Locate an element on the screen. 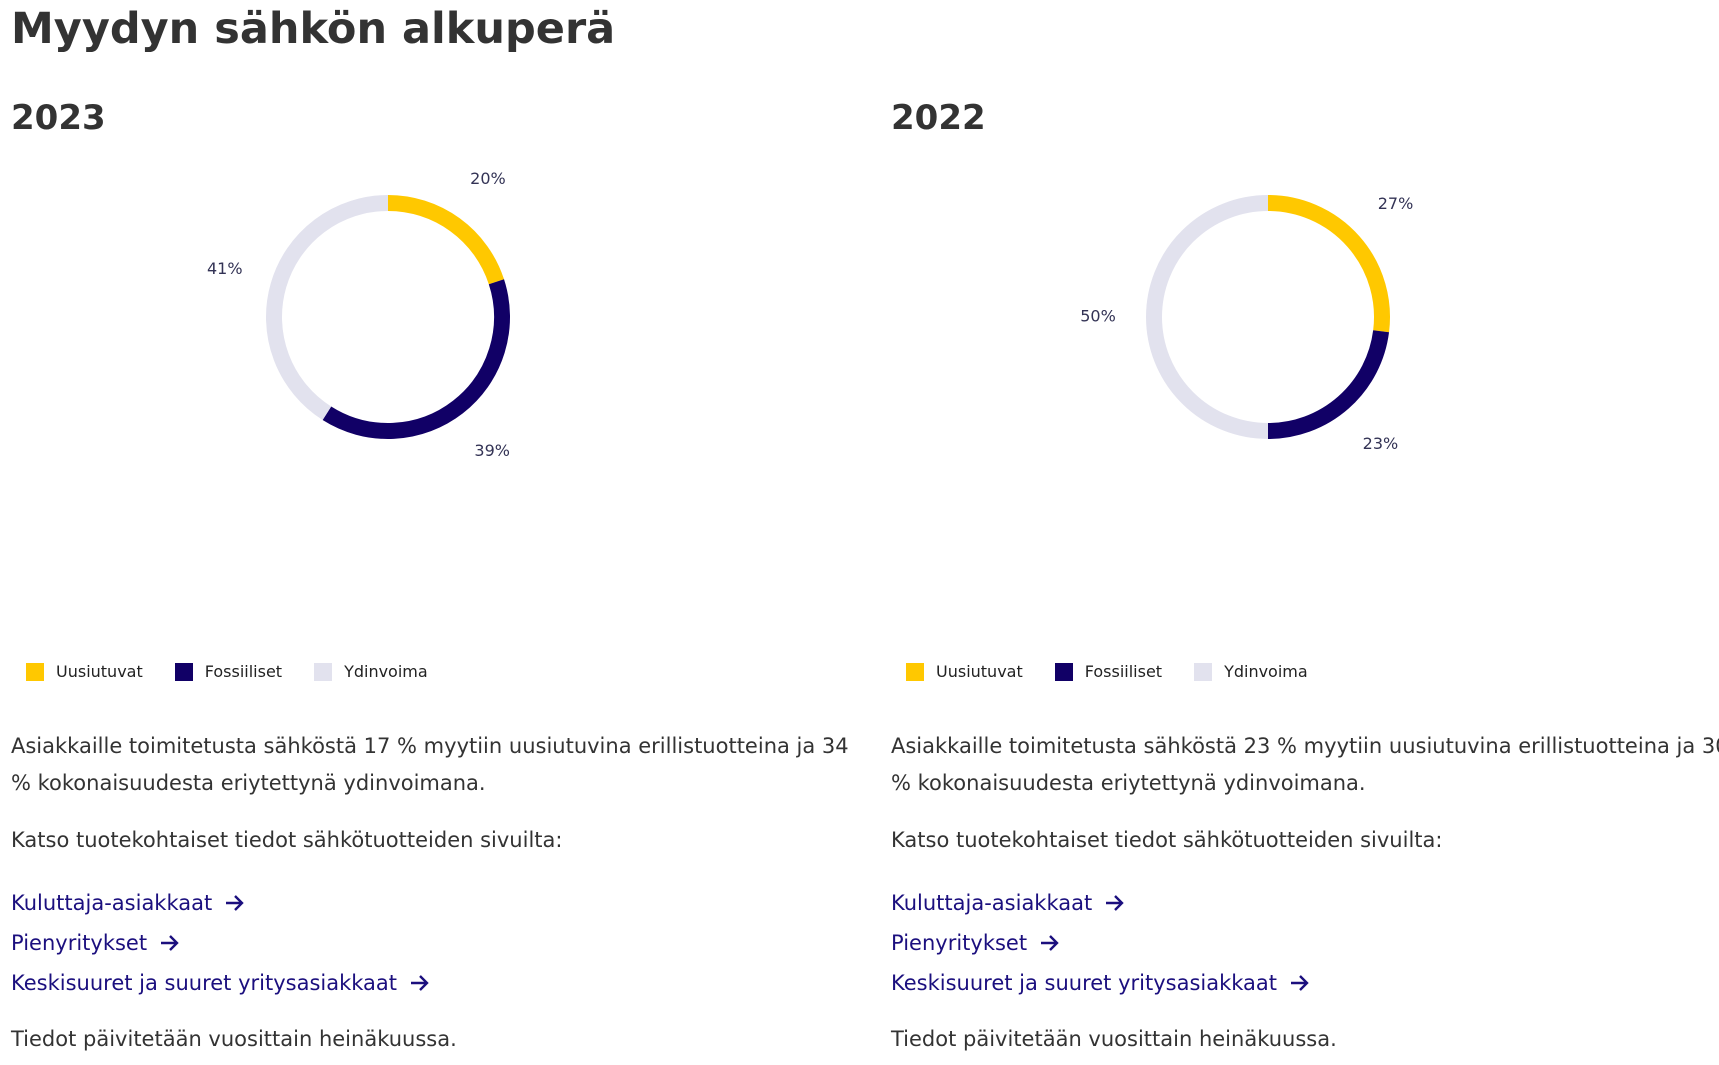 This screenshot has width=1719, height=1065. label-fossil: 39% is located at coordinates (492, 450).